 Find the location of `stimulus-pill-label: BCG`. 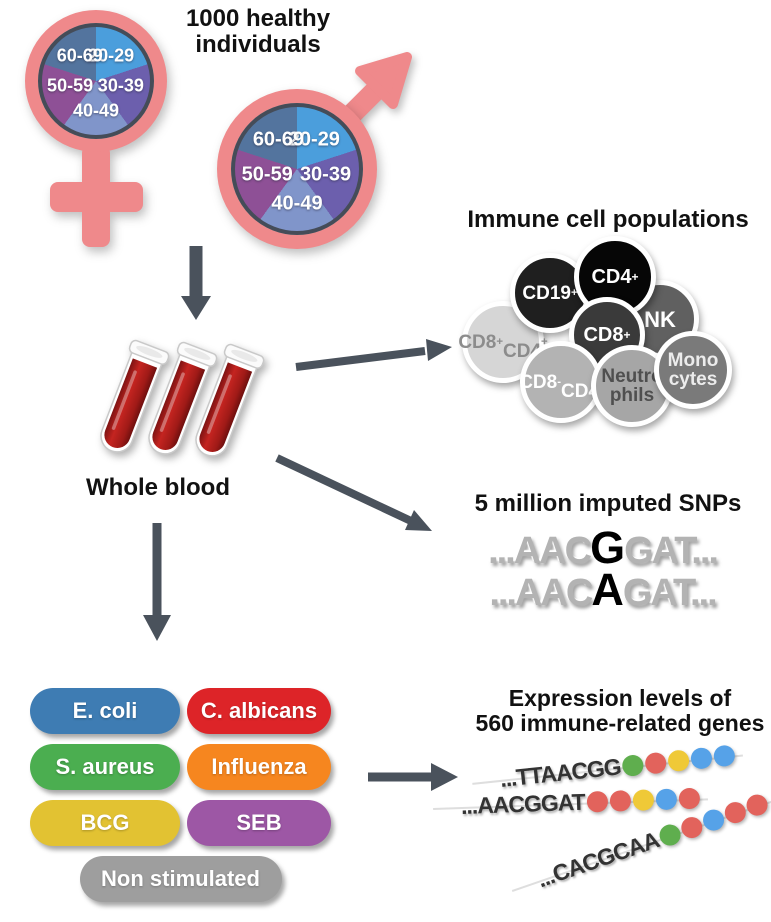

stimulus-pill-label: BCG is located at coordinates (105, 822).